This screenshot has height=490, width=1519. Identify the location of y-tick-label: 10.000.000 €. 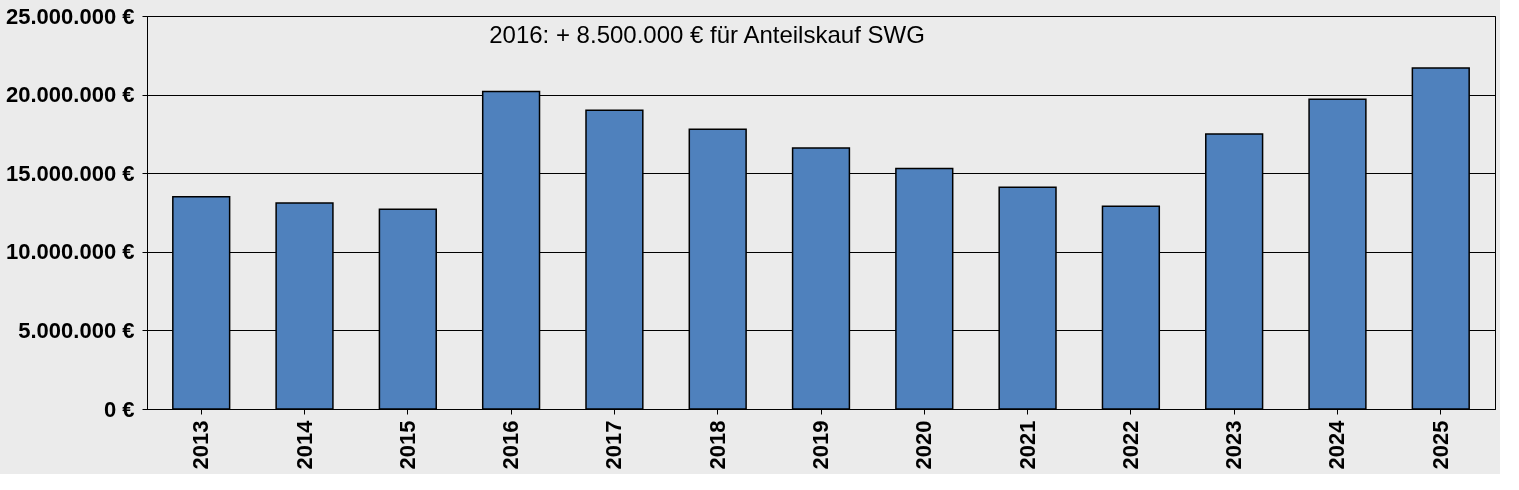
(70, 252).